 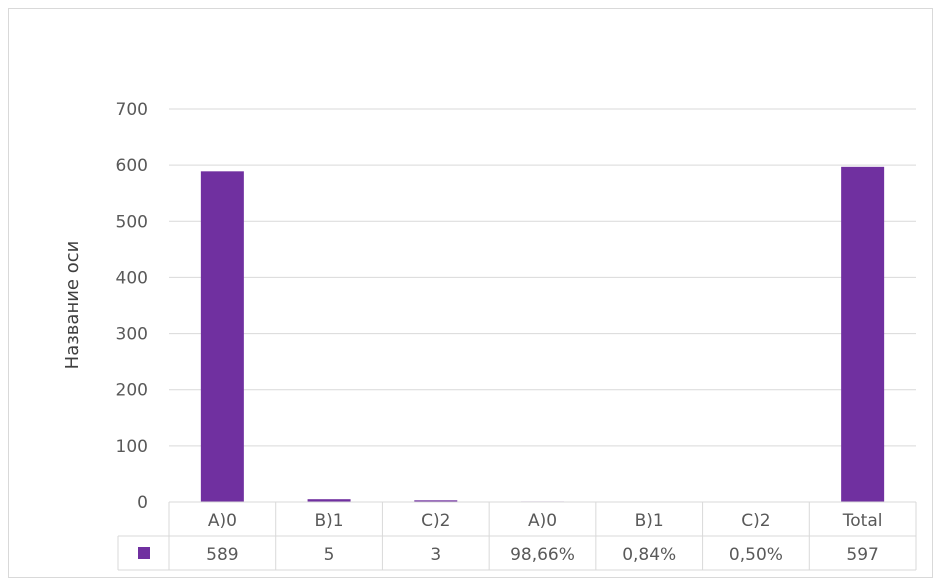 I want to click on y-tick-label: 700, so click(x=132, y=110).